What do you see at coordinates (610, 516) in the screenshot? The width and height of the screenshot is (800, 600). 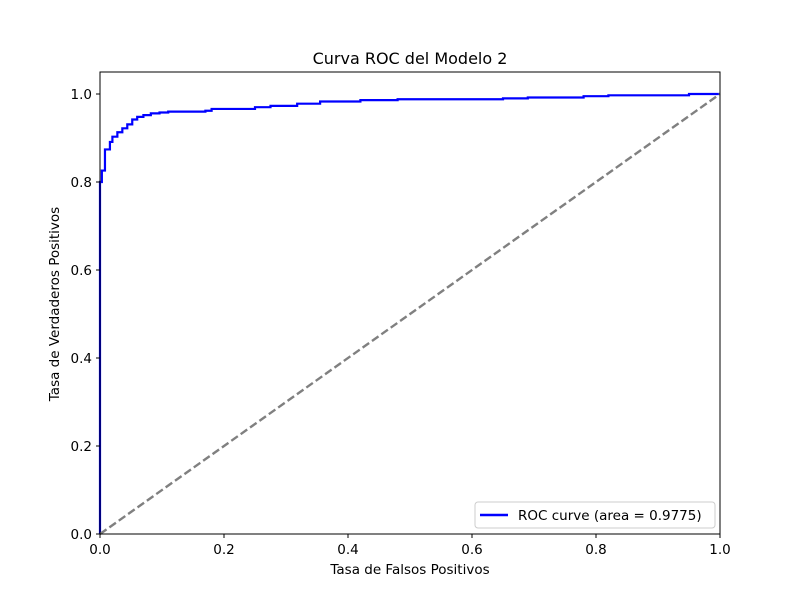 I see `legend-label-roc: ROC curve (area = 0.9775)` at bounding box center [610, 516].